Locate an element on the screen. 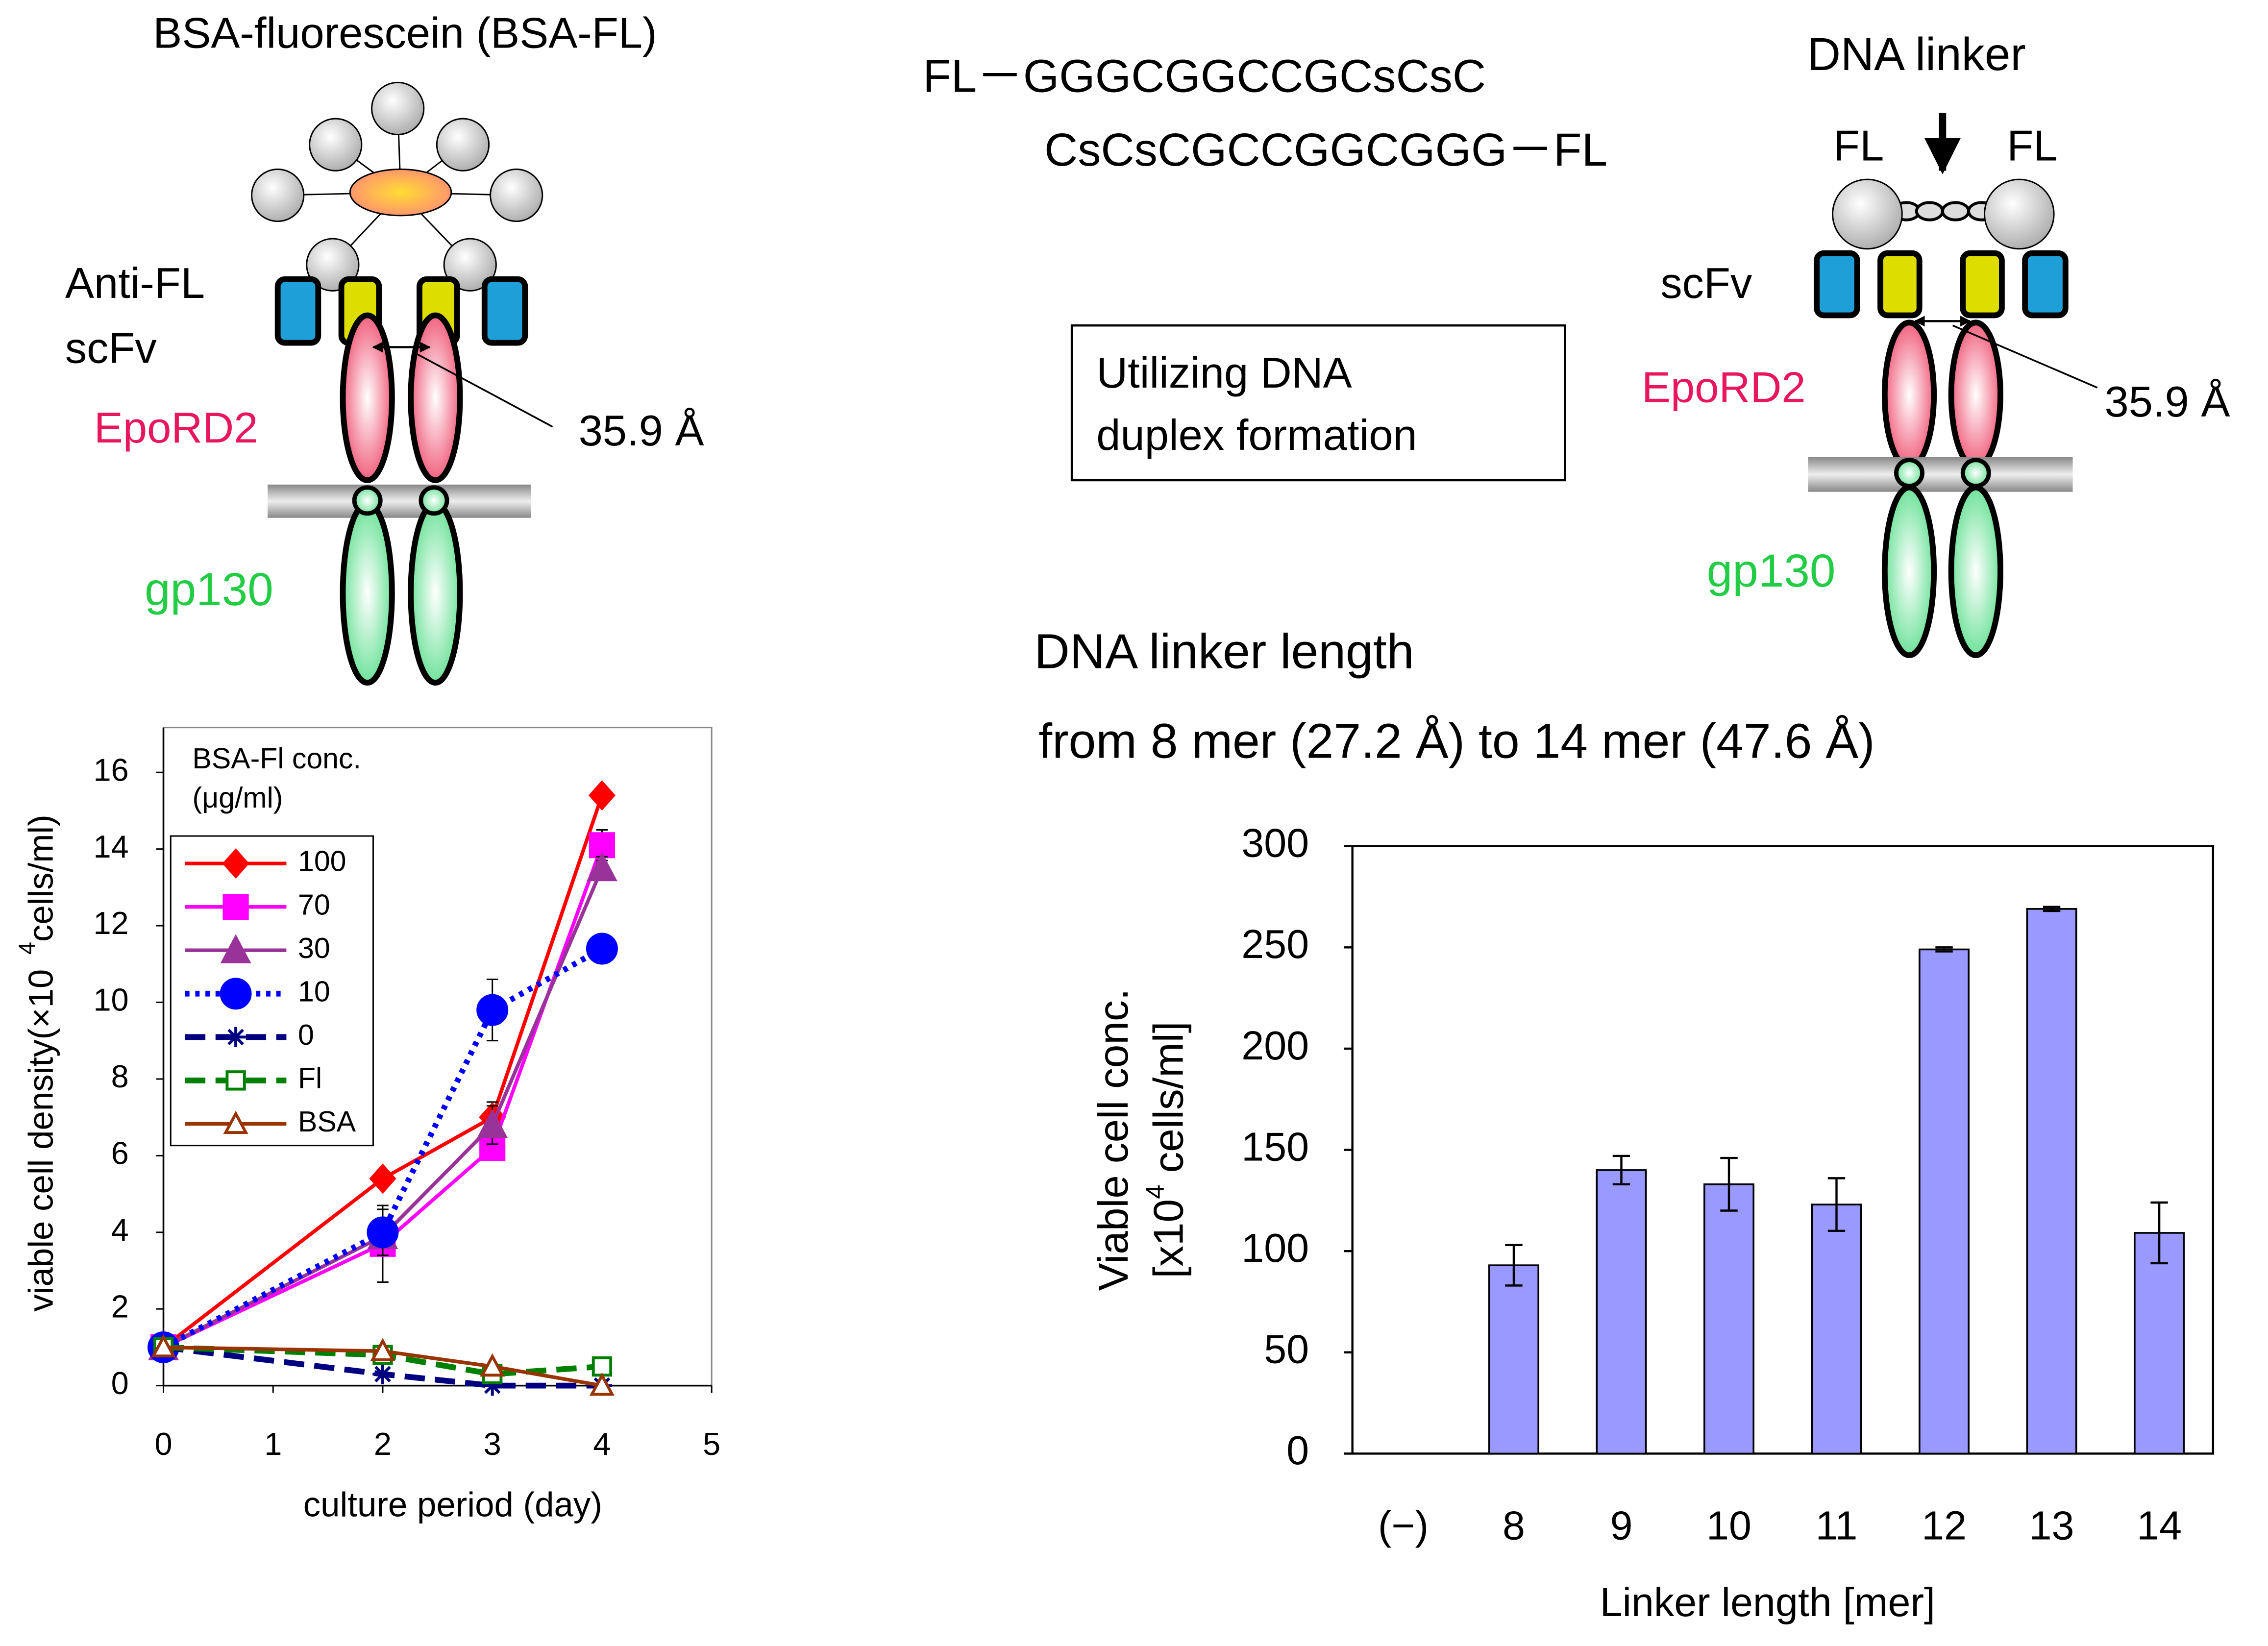  label: Anti-FL is located at coordinates (135, 283).